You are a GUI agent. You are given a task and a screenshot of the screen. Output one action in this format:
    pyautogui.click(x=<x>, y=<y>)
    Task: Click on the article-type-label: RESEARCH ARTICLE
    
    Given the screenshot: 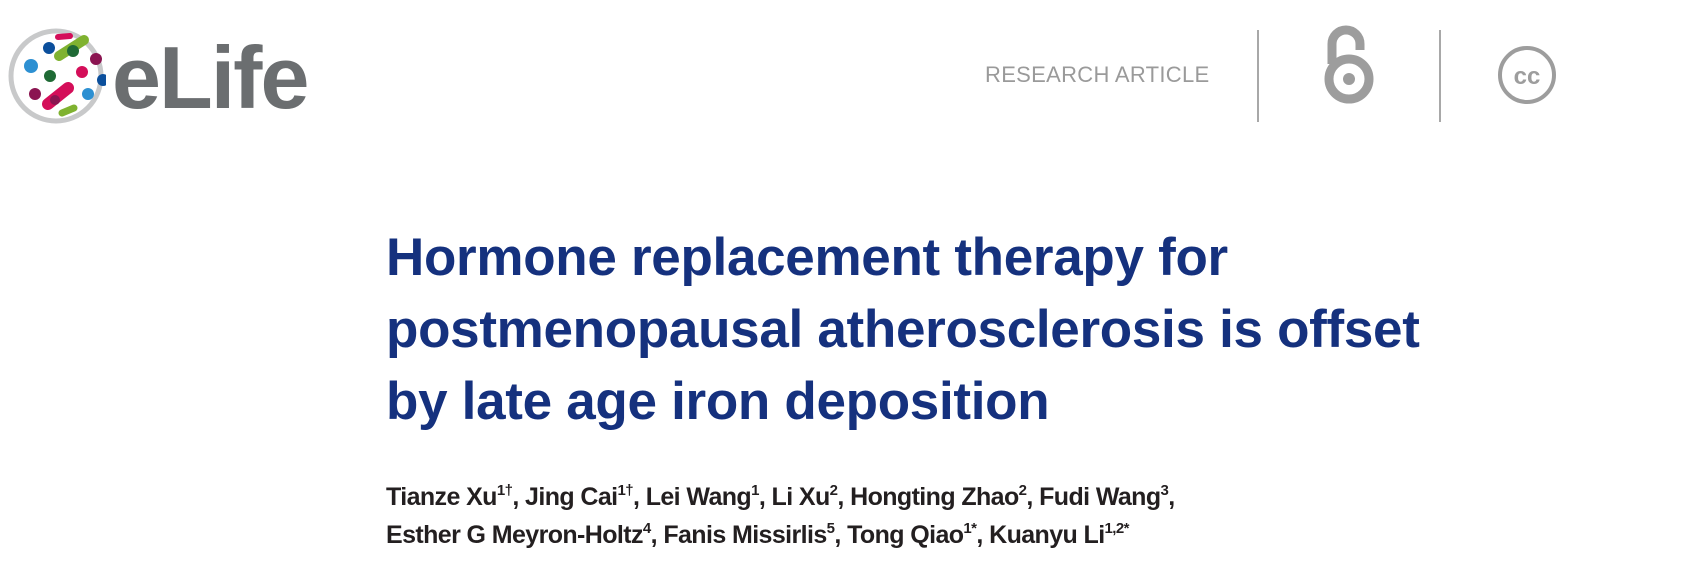 What is the action you would take?
    pyautogui.click(x=1097, y=74)
    